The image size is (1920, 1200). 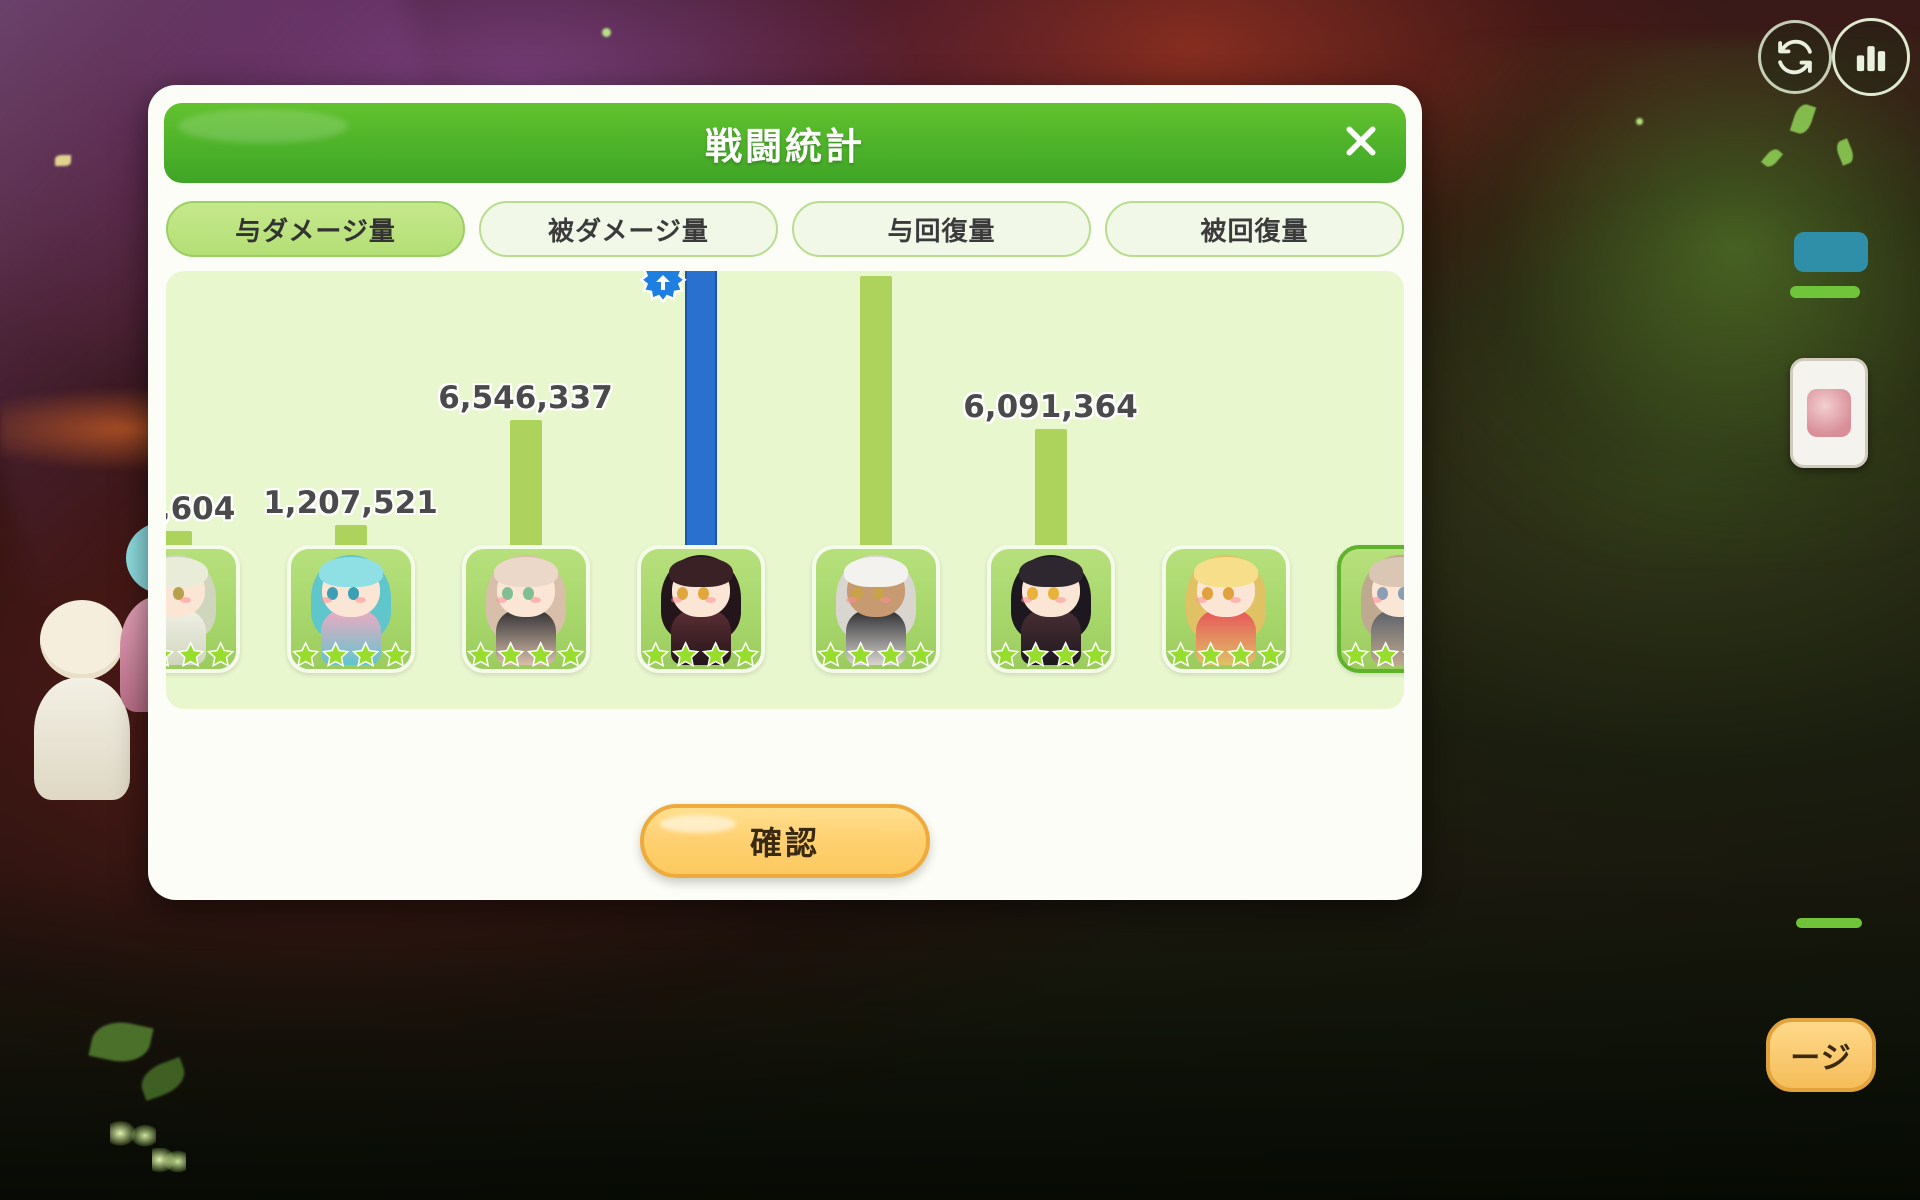 What do you see at coordinates (1050, 407) in the screenshot?
I see `chart-bar-value-label: 6,091,364` at bounding box center [1050, 407].